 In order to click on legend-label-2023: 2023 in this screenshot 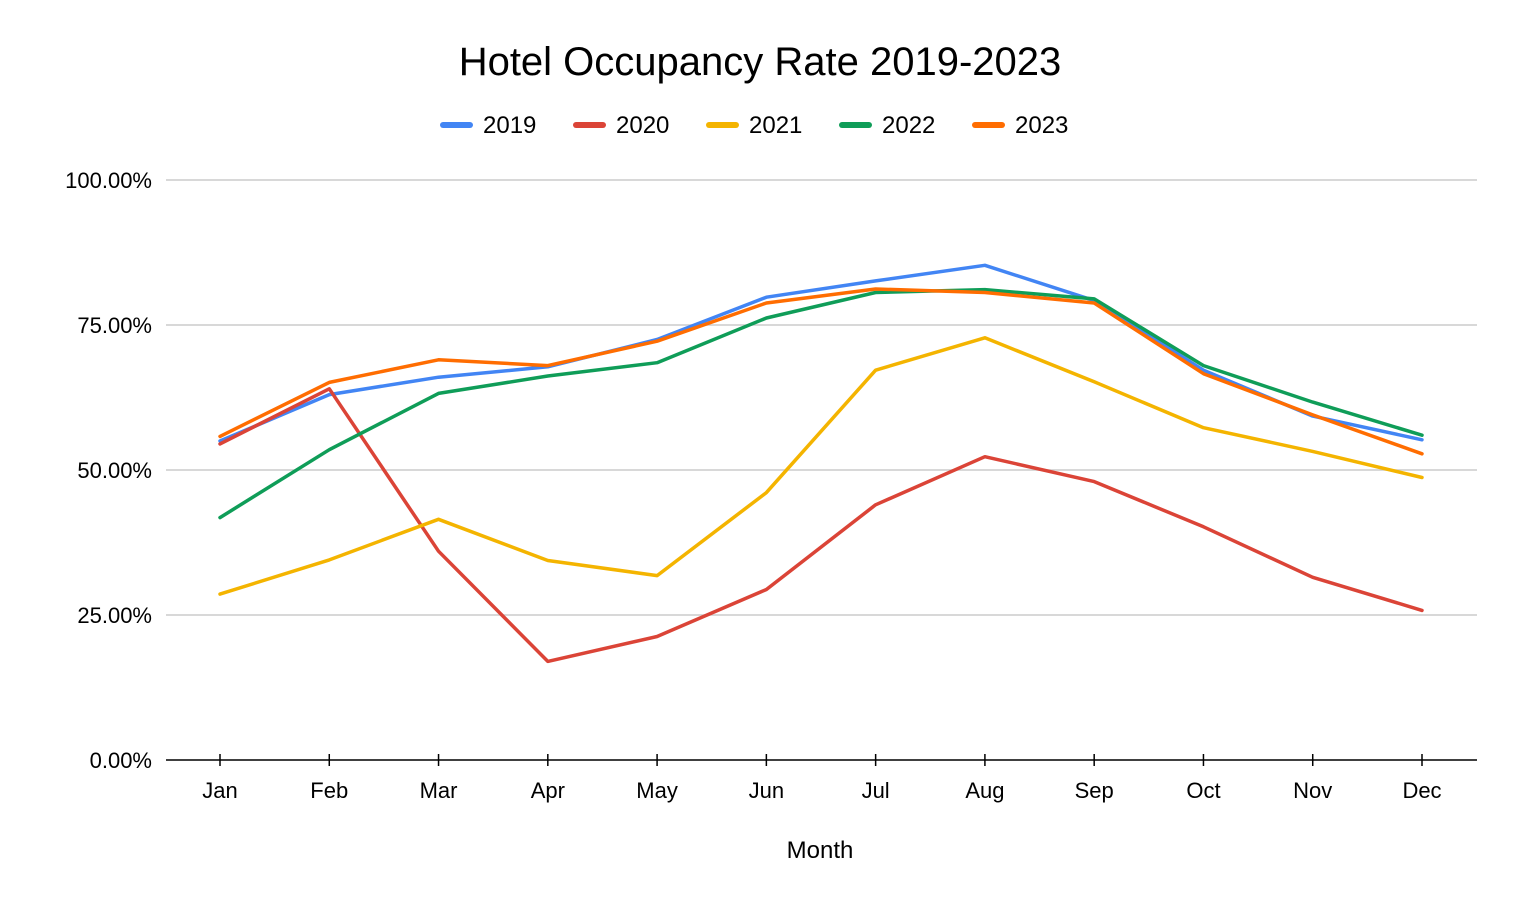, I will do `click(1041, 125)`.